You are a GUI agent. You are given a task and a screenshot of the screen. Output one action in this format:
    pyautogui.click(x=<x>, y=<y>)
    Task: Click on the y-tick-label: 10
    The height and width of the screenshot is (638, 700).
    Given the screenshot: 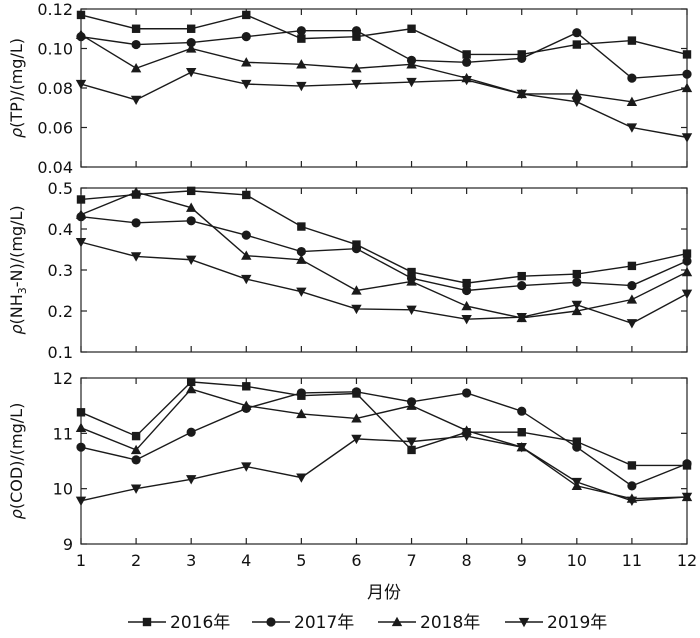 What is the action you would take?
    pyautogui.click(x=63, y=489)
    